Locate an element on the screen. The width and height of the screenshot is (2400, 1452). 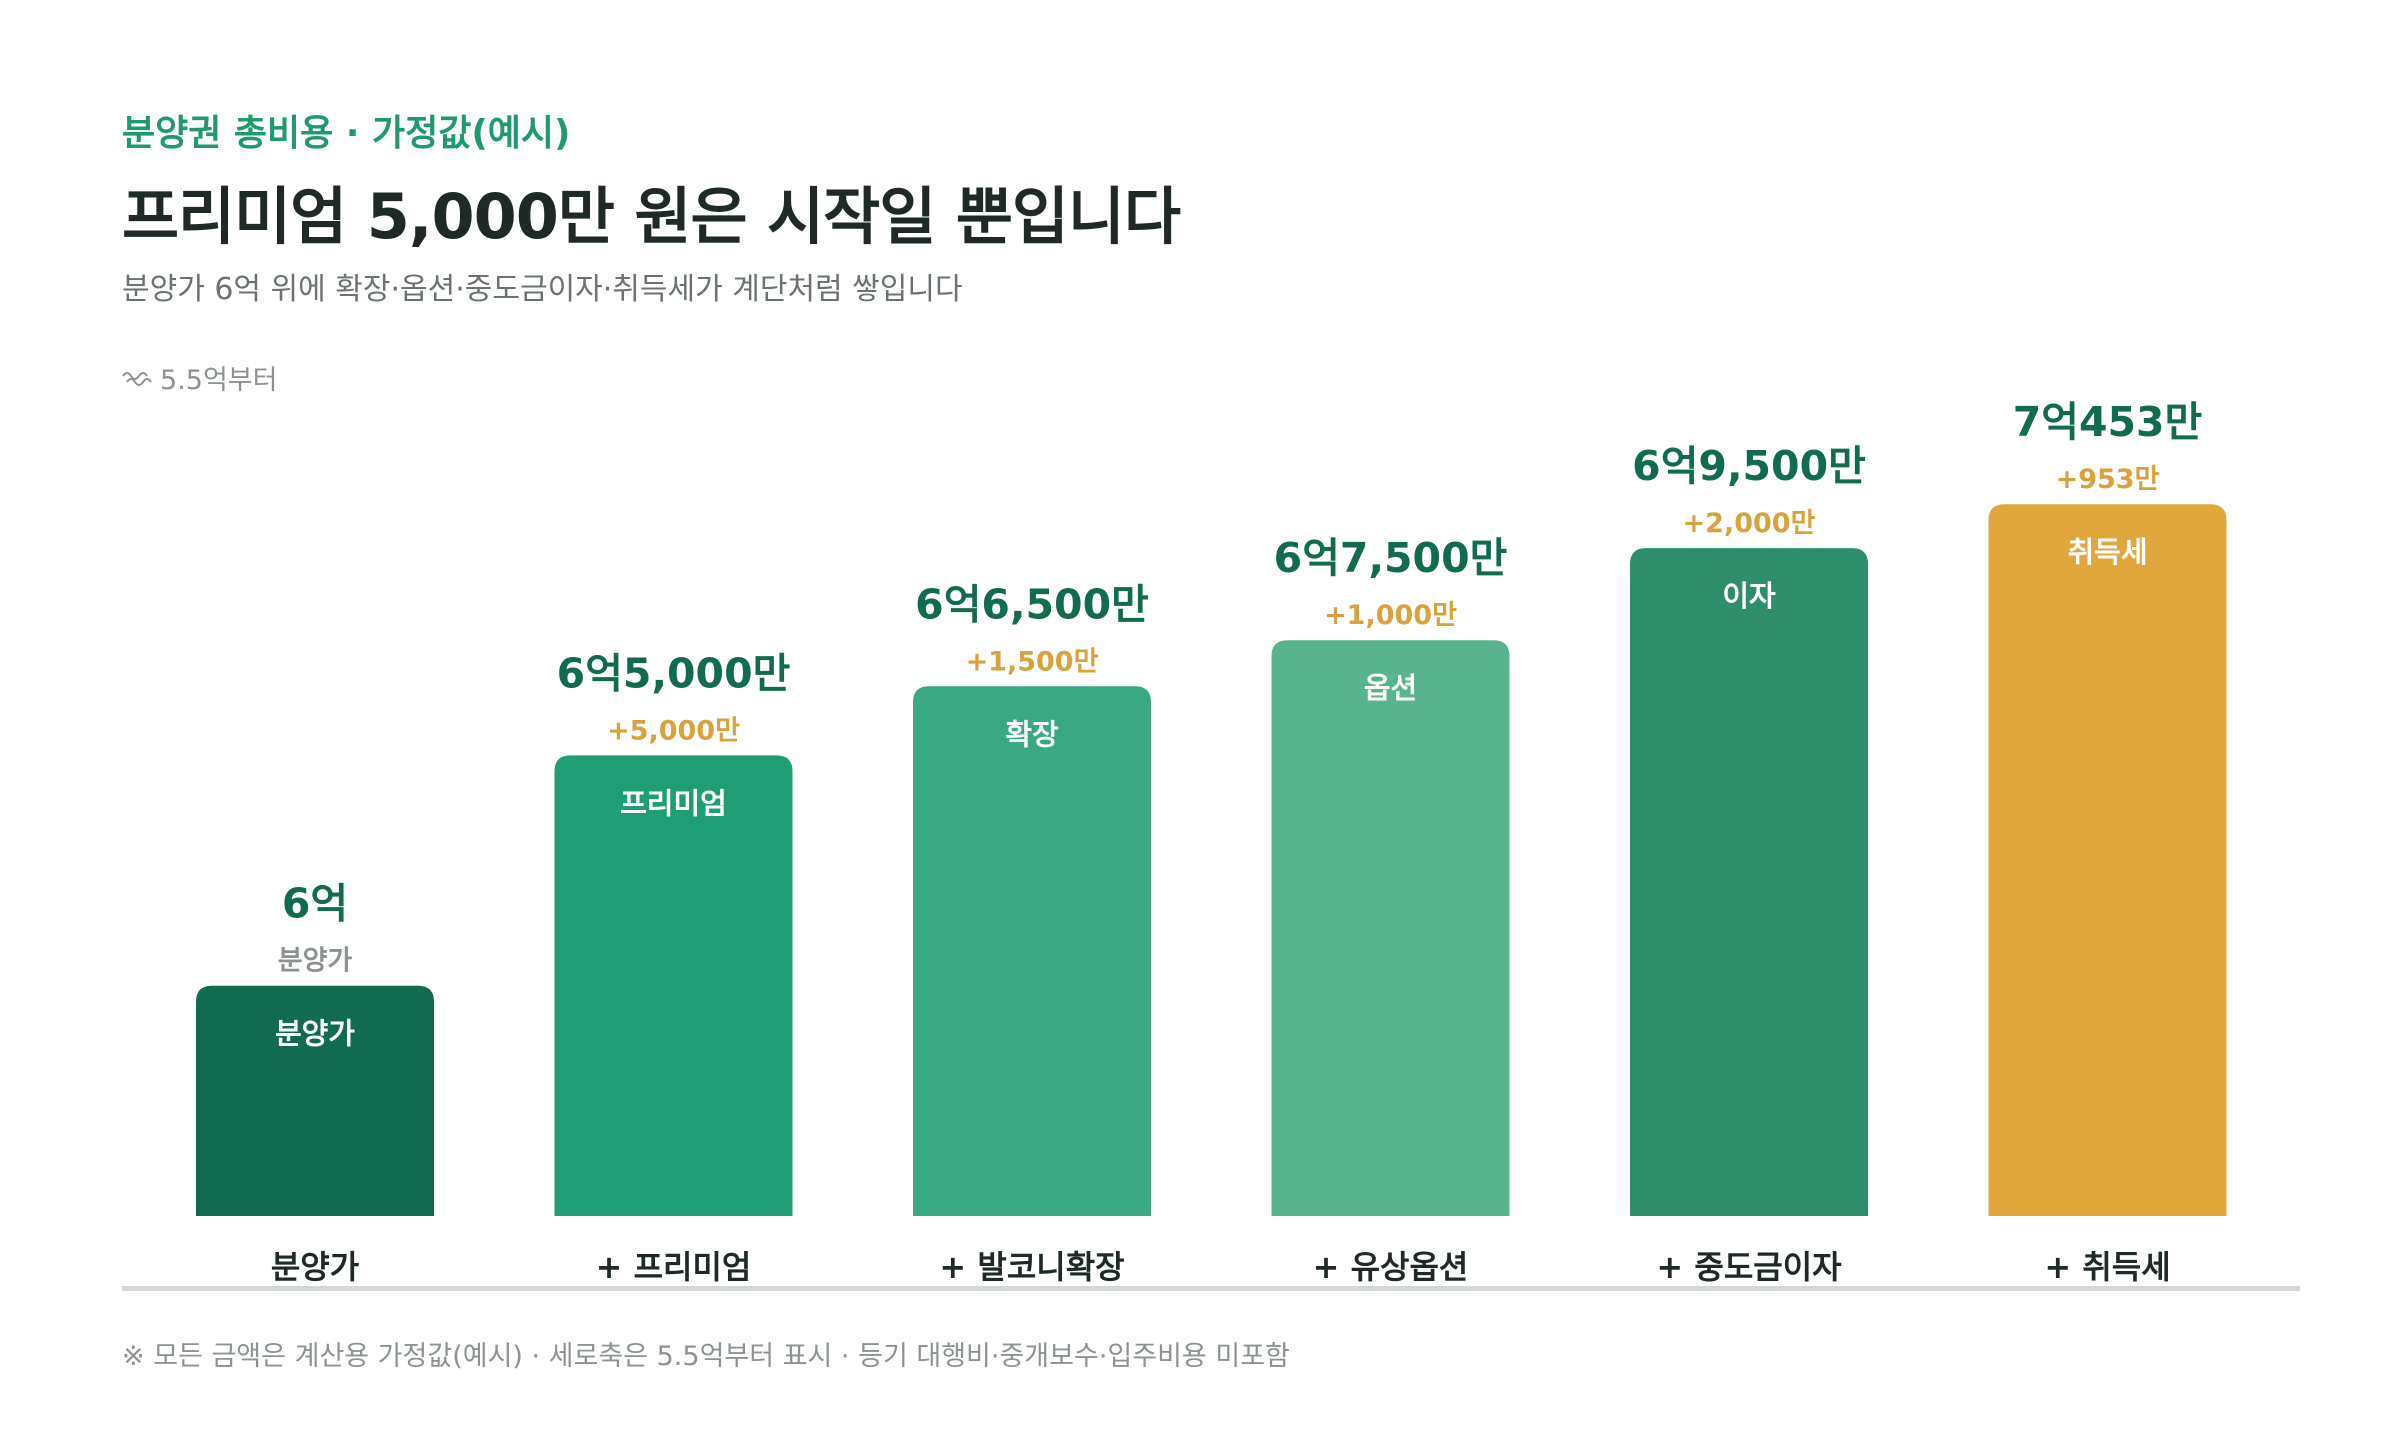
increment-label-1: +5,000만 is located at coordinates (673, 730).